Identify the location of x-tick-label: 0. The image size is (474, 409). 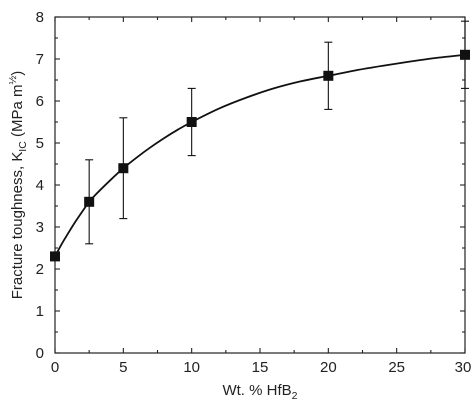
(55, 367).